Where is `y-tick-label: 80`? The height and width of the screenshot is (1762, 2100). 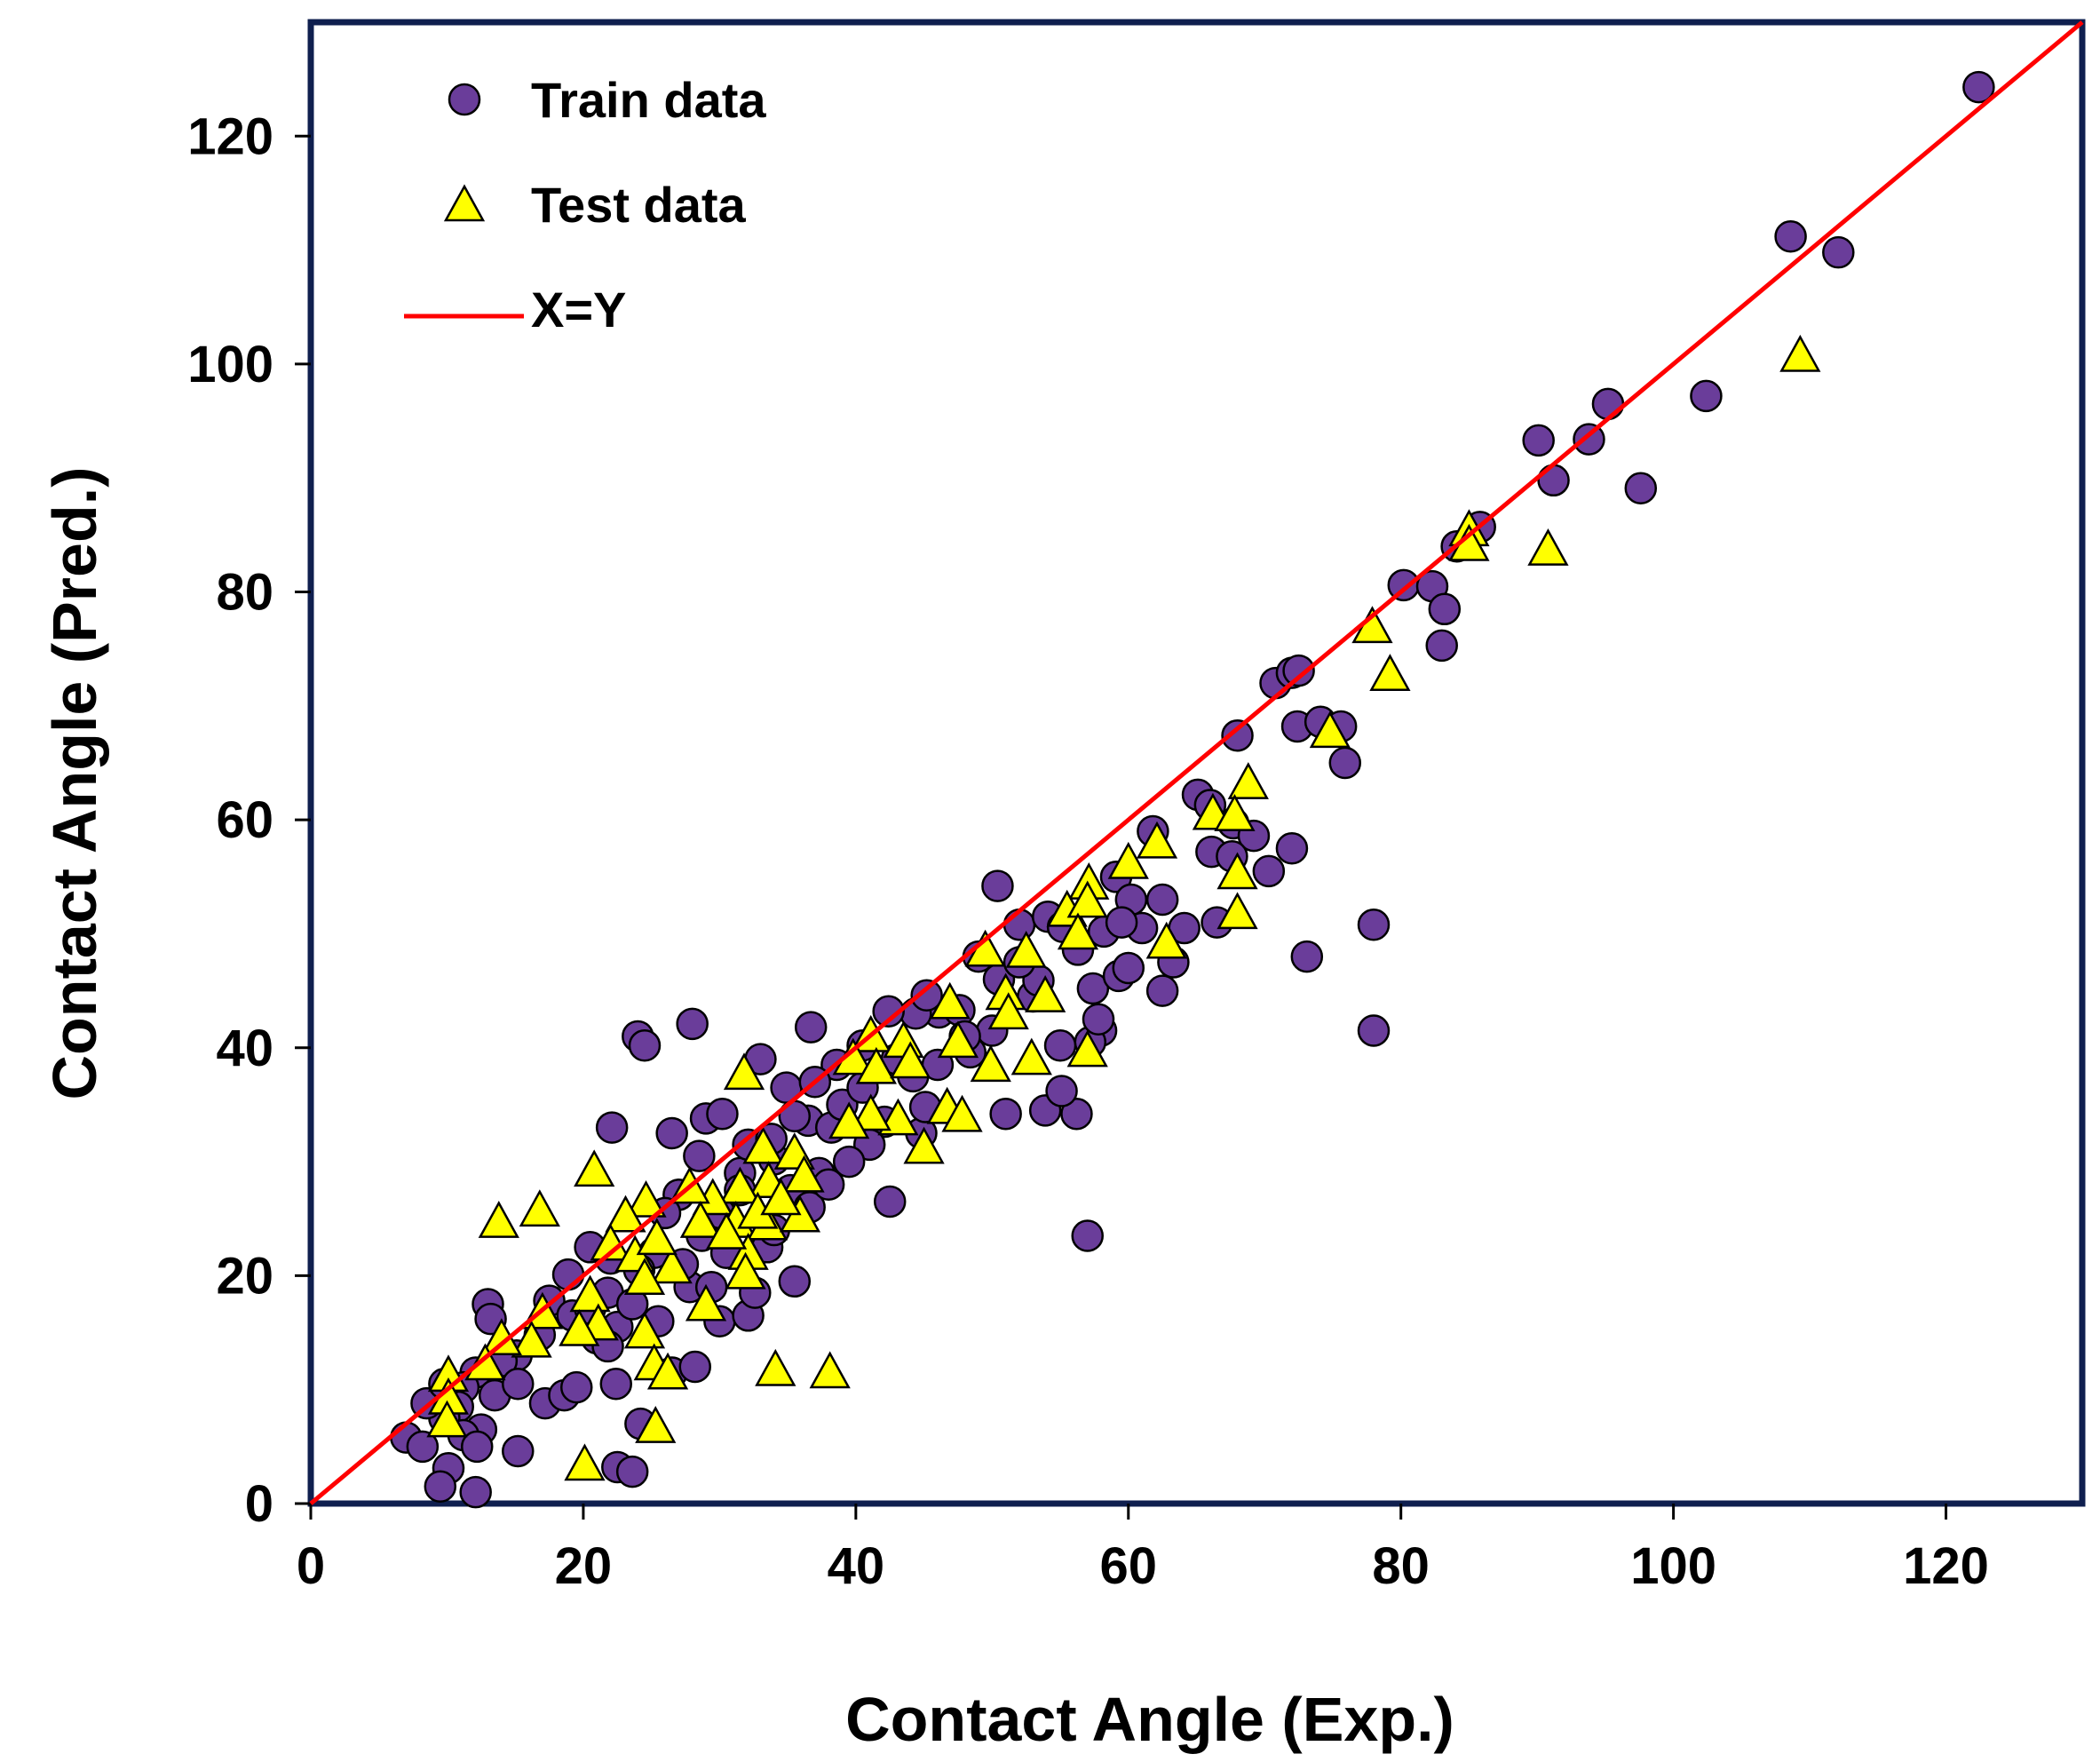
y-tick-label: 80 is located at coordinates (244, 593).